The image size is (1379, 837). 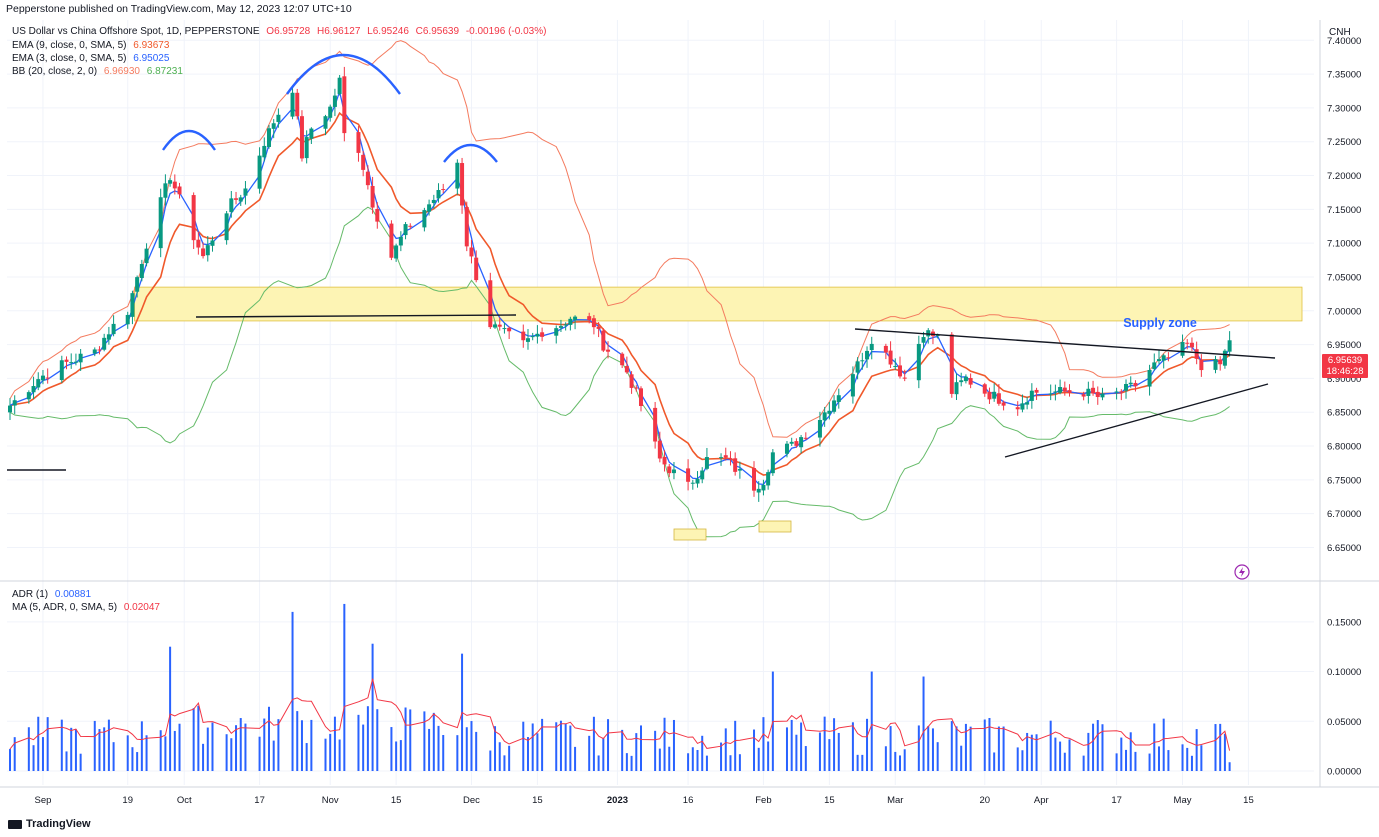 I want to click on x-tick-label: 20, so click(x=984, y=800).